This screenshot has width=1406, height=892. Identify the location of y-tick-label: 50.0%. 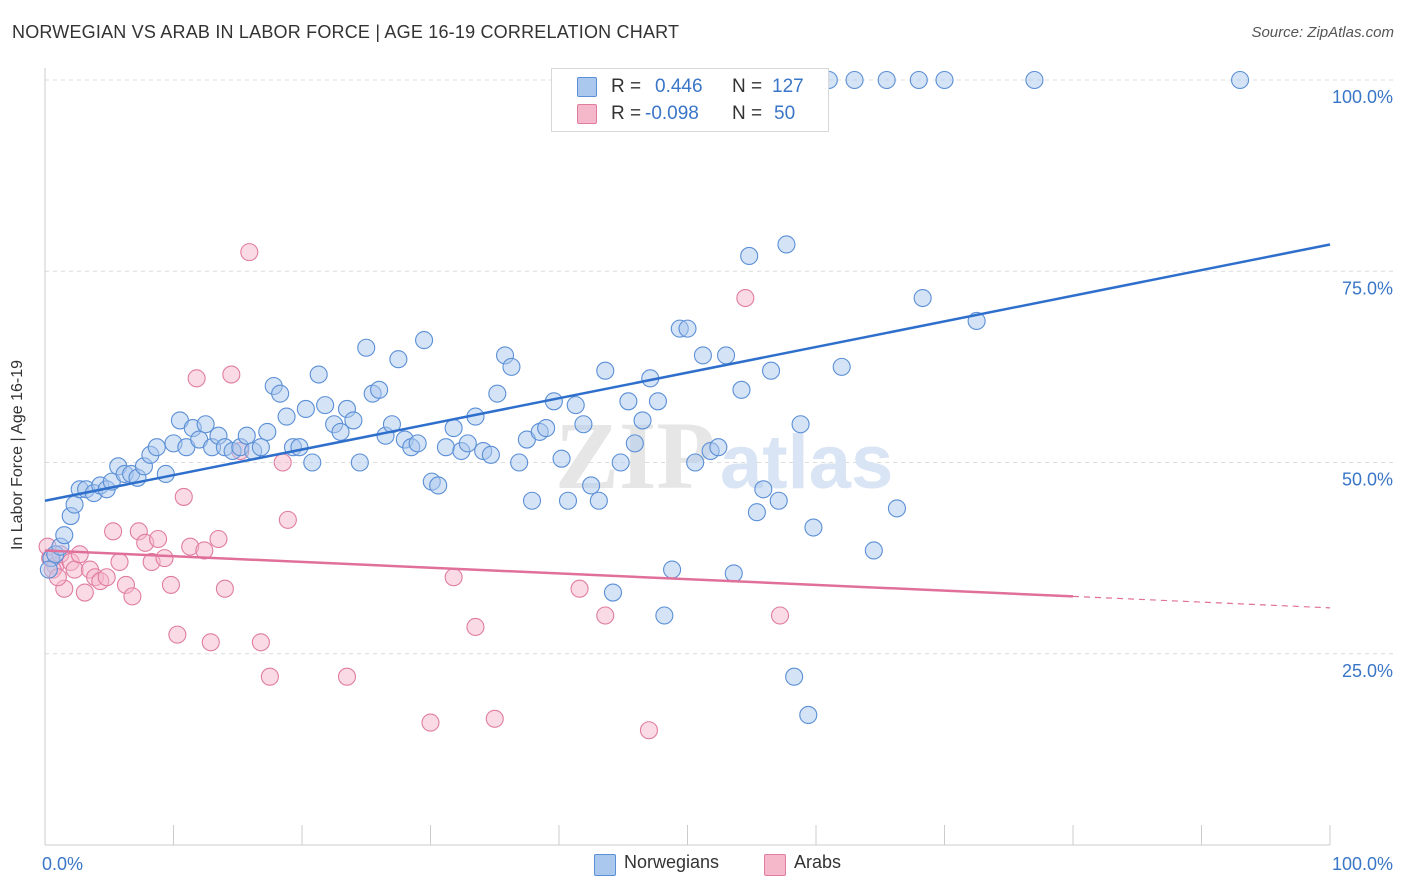
(1367, 480).